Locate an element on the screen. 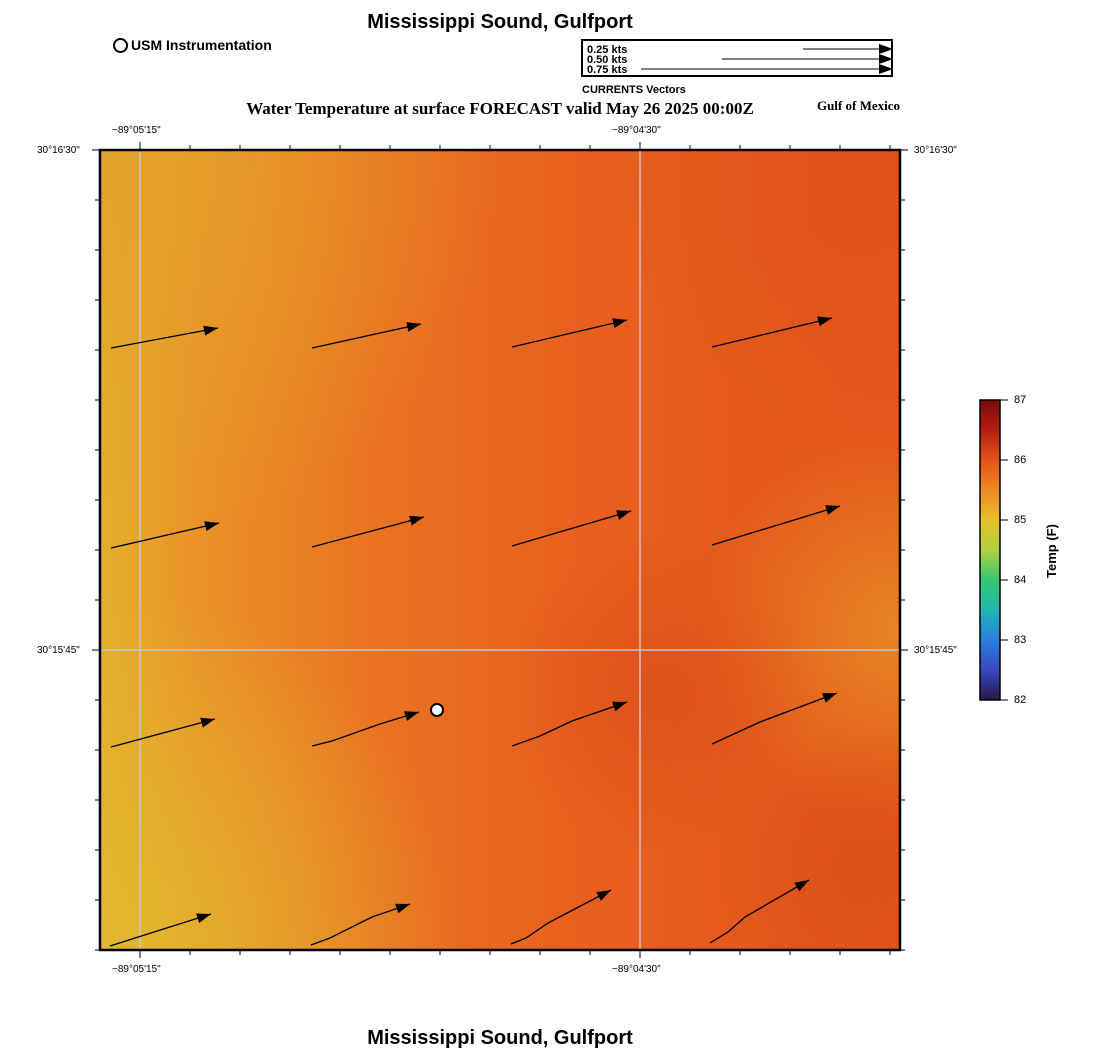 Image resolution: width=1100 pixels, height=1050 pixels. vector-scale-arrows is located at coordinates (767, 59).